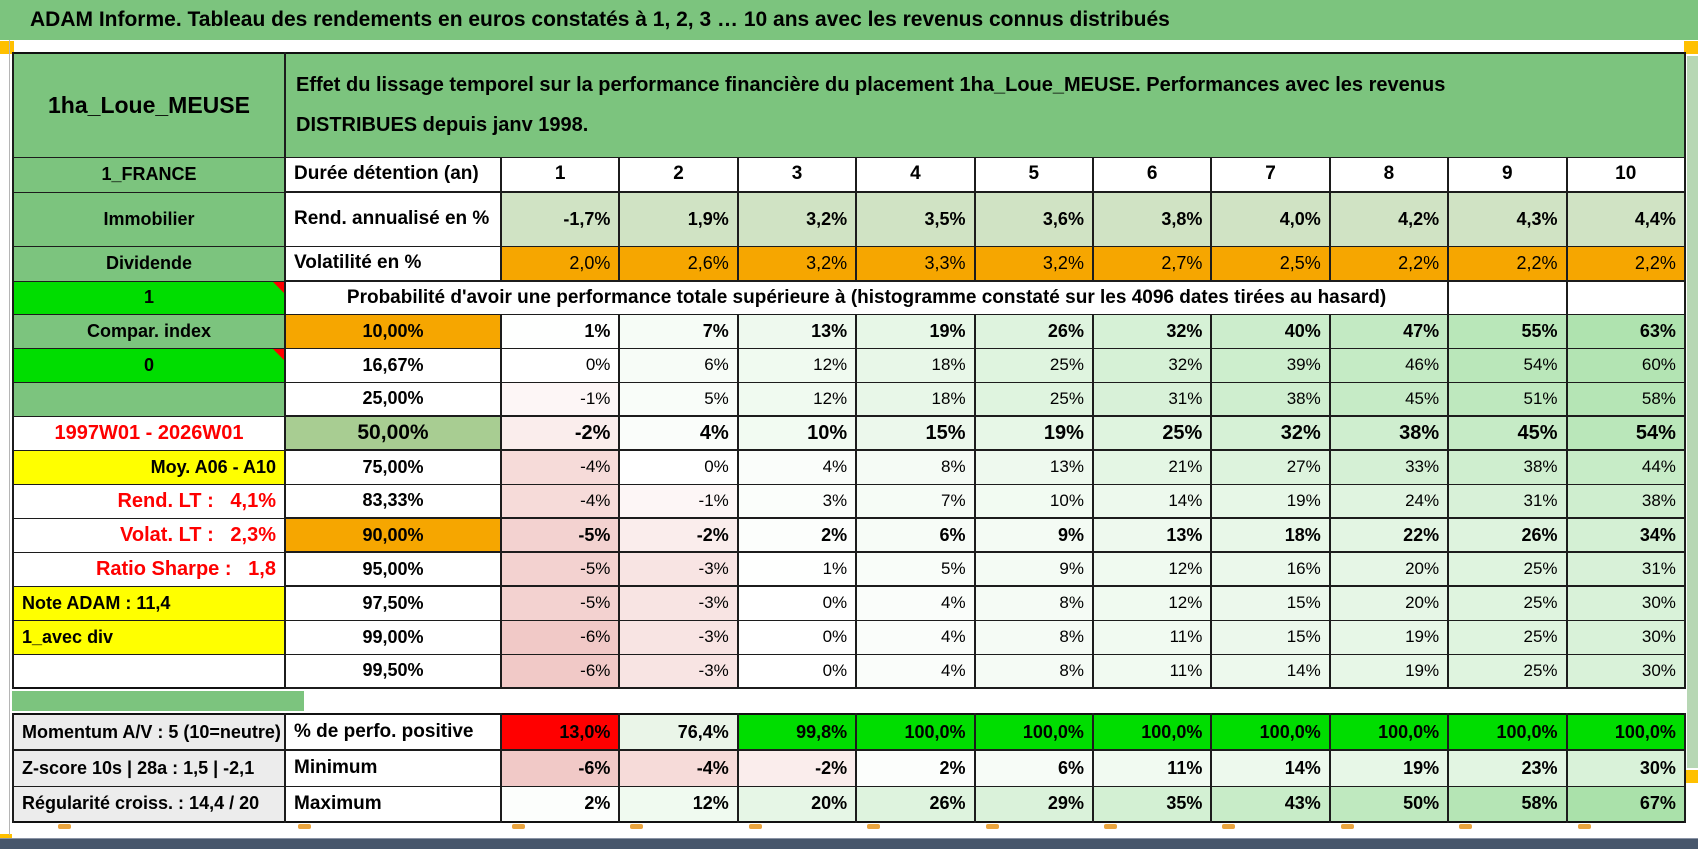 This screenshot has height=849, width=1698. Describe the element at coordinates (1389, 174) in the screenshot. I see `duration-header-cell: 8` at that location.